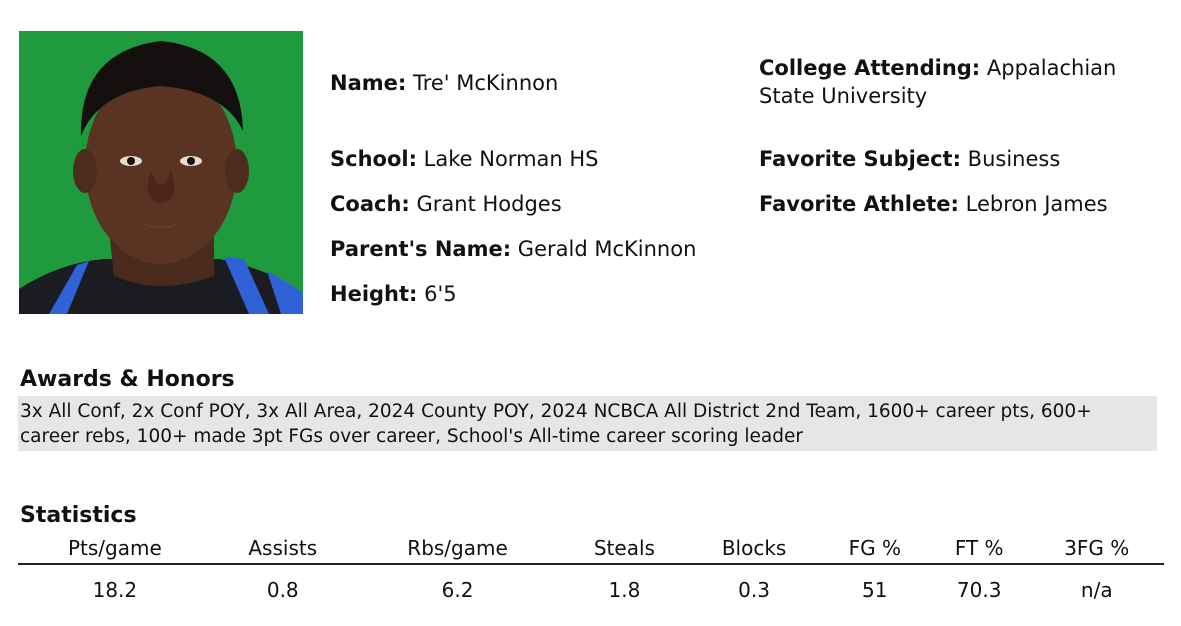 The image size is (1181, 626). What do you see at coordinates (485, 83) in the screenshot?
I see `name-value: Tre' McKinnon` at bounding box center [485, 83].